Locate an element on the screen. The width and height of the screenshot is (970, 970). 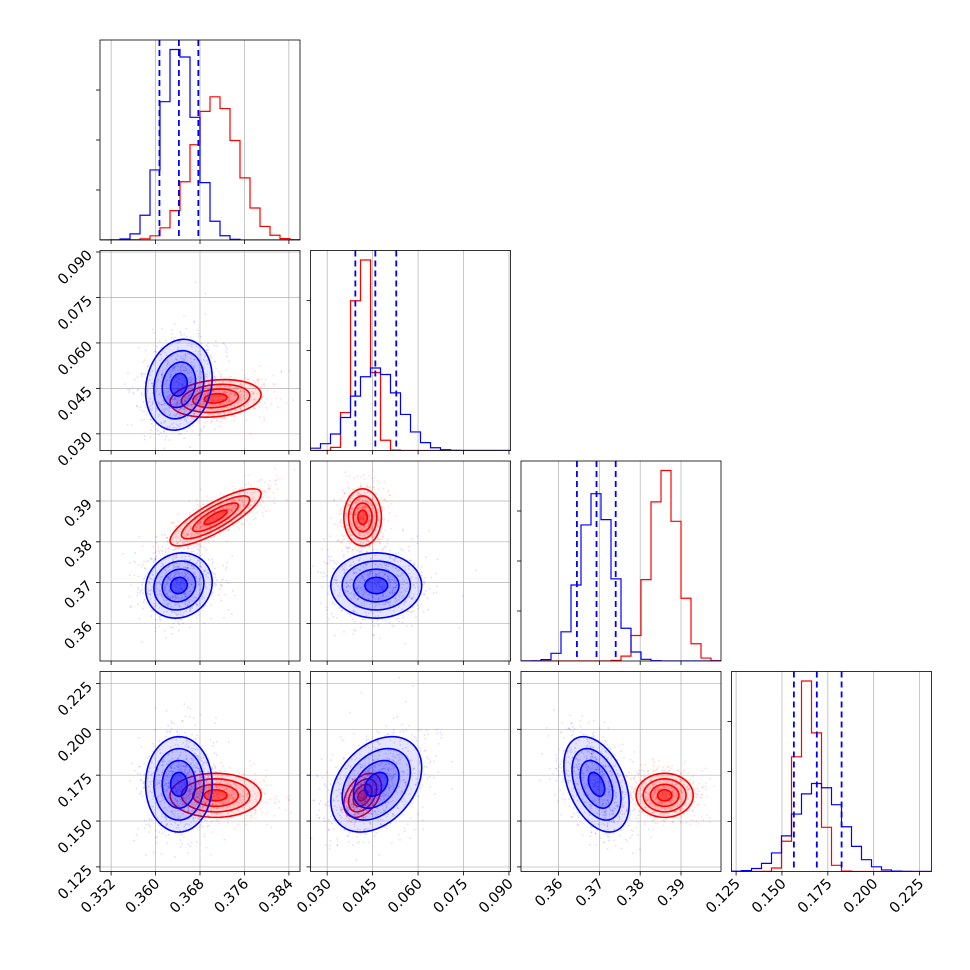
panel-frame is located at coordinates (410, 561).